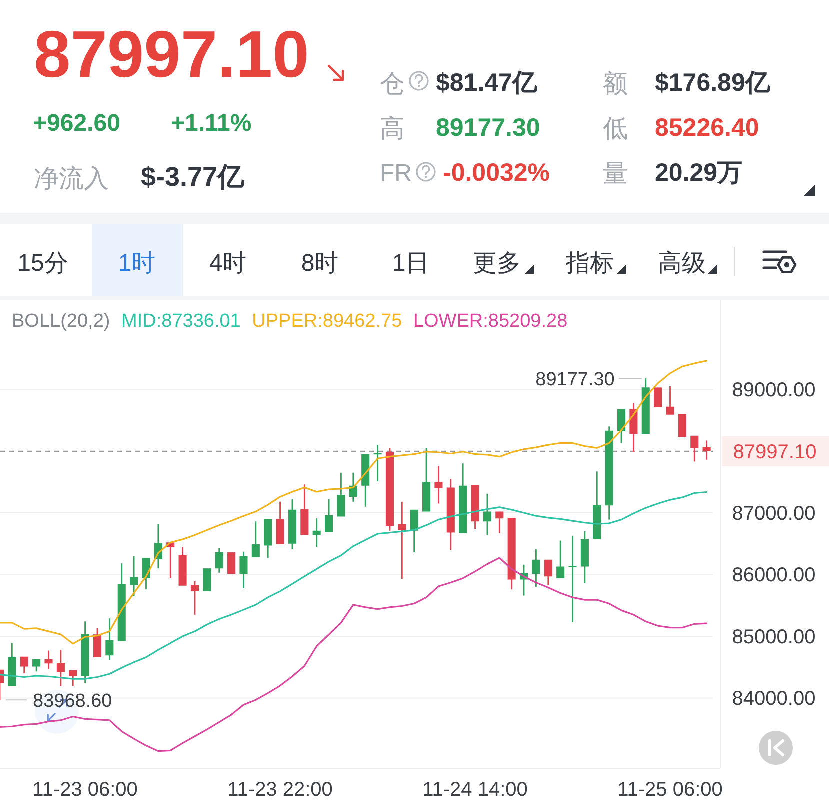 This screenshot has height=810, width=829. Describe the element at coordinates (280, 790) in the screenshot. I see `x-tick-label: 11-23 22:00` at that location.